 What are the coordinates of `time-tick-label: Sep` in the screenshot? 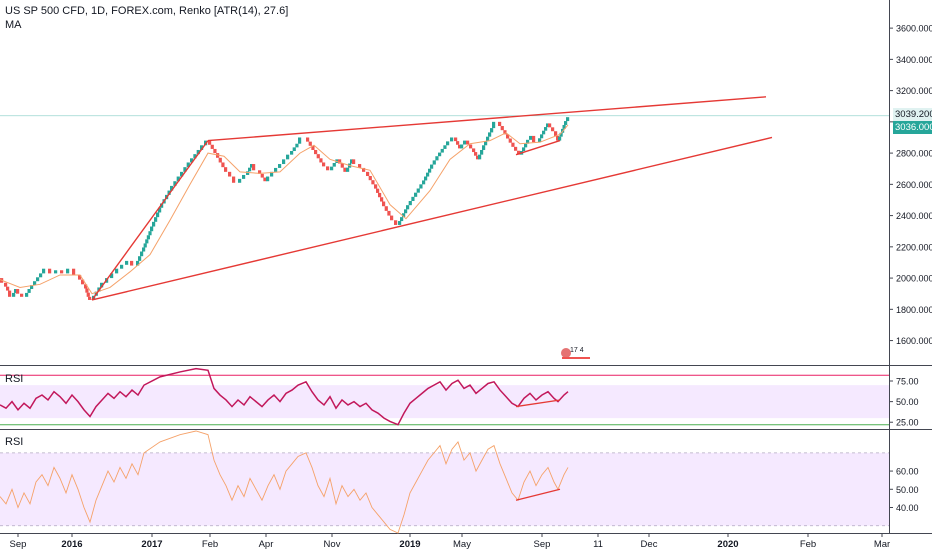 It's located at (18, 544).